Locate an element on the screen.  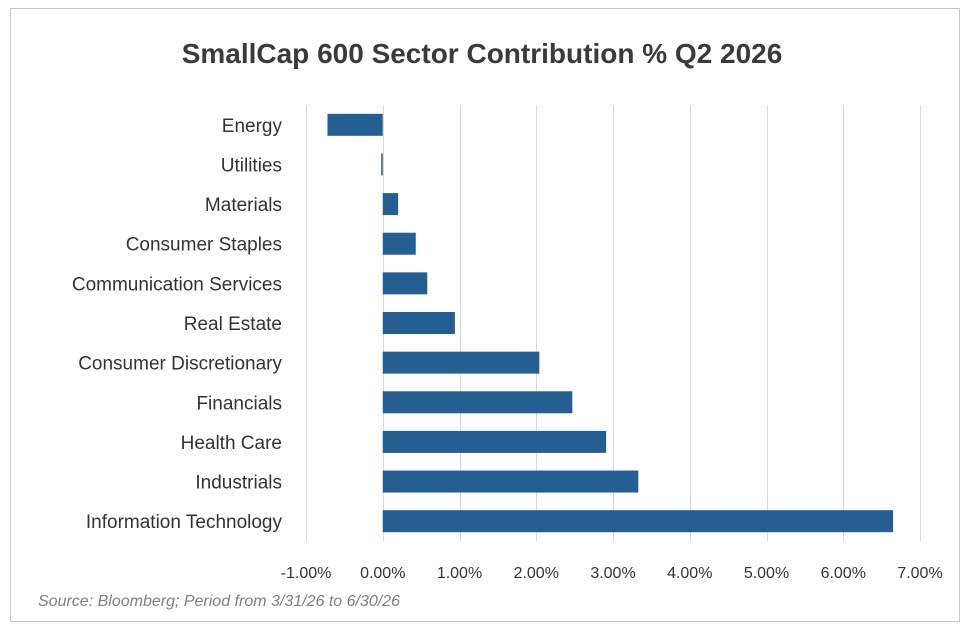
category-label: Financials is located at coordinates (239, 403).